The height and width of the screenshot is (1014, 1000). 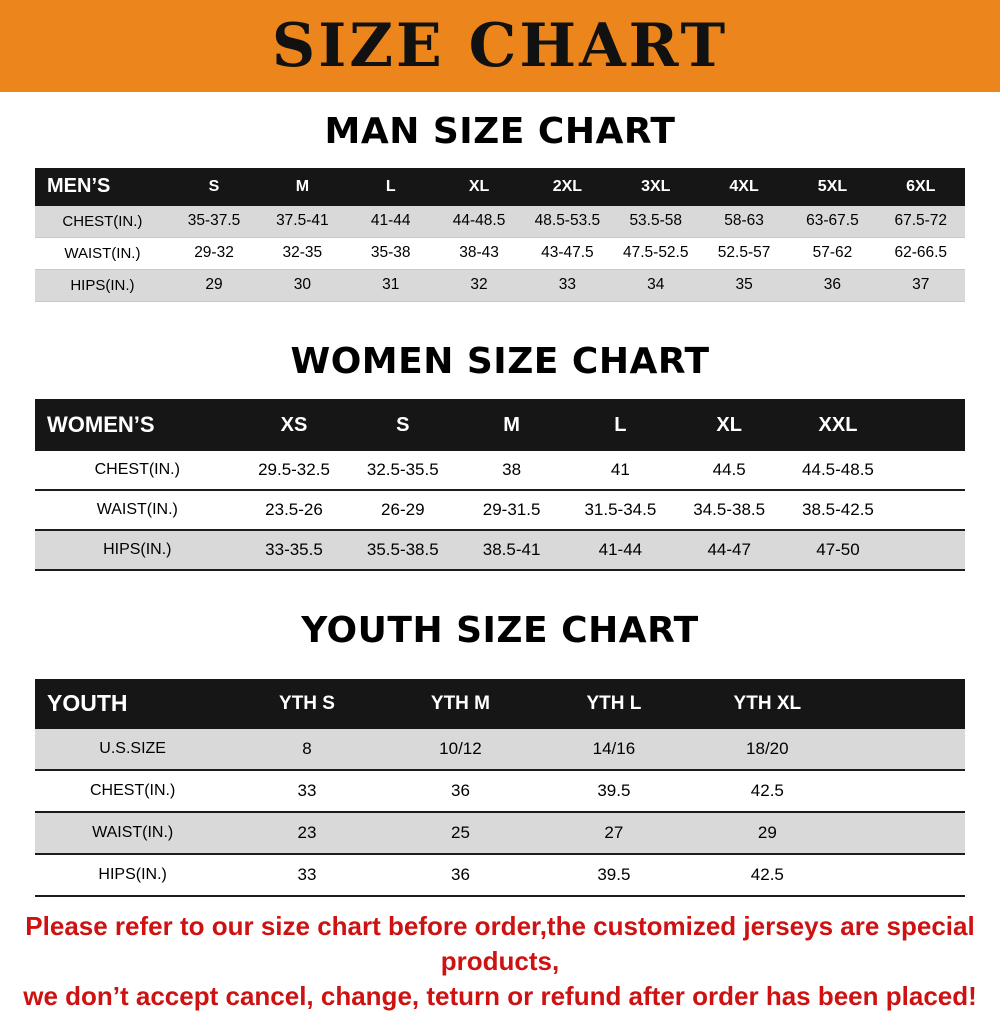 I want to click on column-header-cell: 5XL, so click(x=832, y=186).